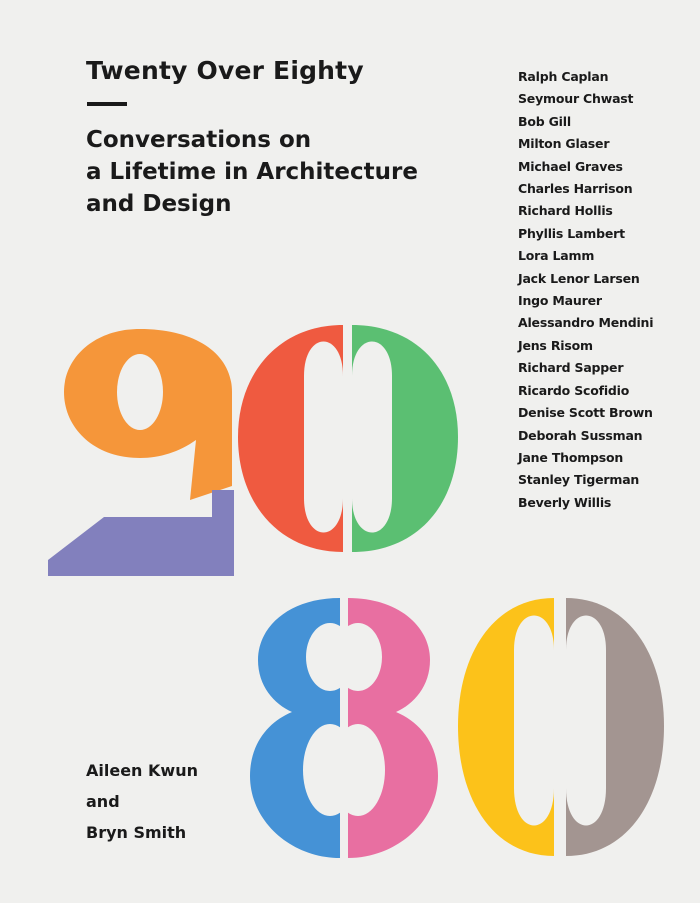  Describe the element at coordinates (555, 345) in the screenshot. I see `contributor-name: Jens Risom` at that location.